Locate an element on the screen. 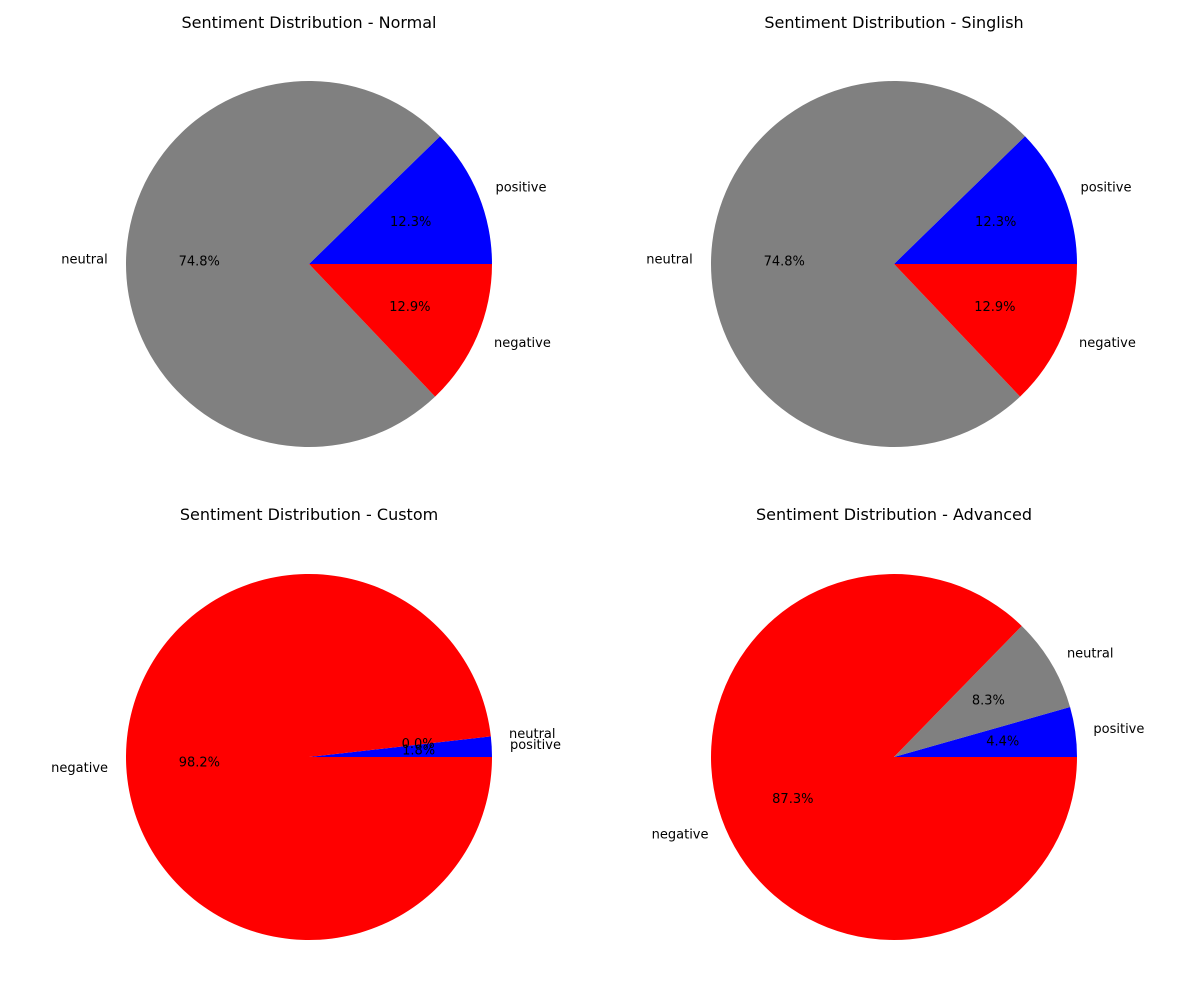 Image resolution: width=1200 pixels, height=1000 pixels. slice-percent-neutral: 8.3% is located at coordinates (988, 700).